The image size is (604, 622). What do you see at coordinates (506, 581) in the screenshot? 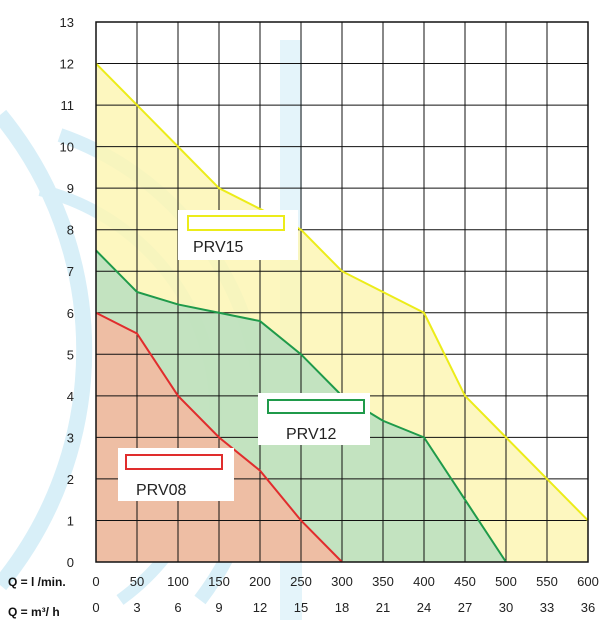
I see `x-tick-label-primary: 500` at bounding box center [506, 581].